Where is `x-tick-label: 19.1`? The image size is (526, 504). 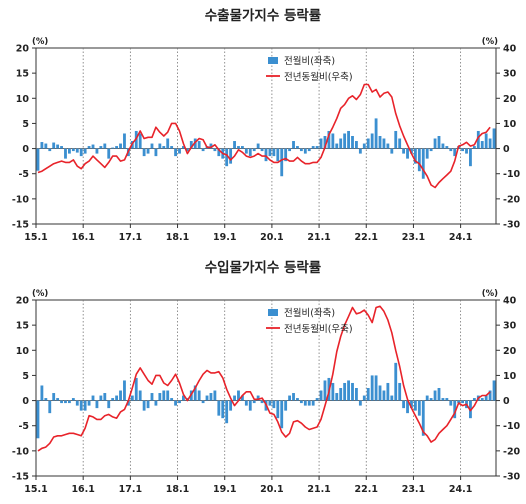 x-tick-label: 19.1 is located at coordinates (224, 237).